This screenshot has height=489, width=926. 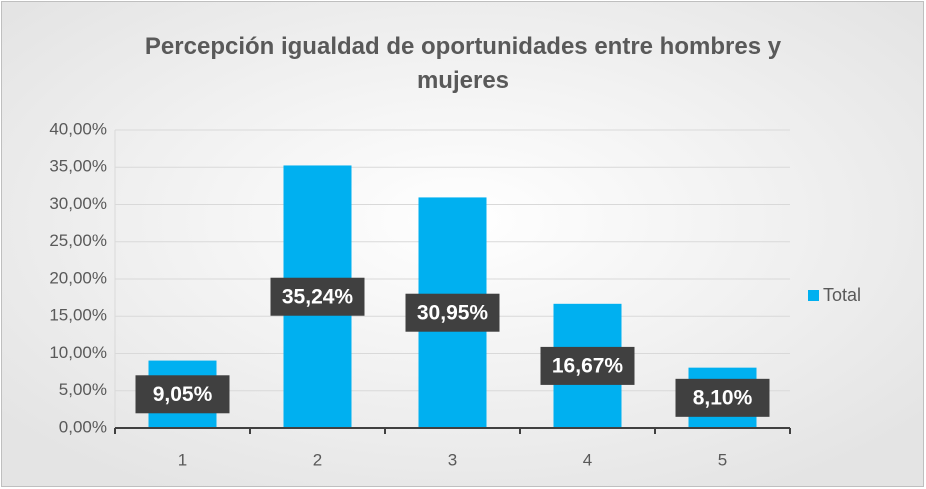 I want to click on y-tick-label: 35,00%, so click(x=78, y=166).